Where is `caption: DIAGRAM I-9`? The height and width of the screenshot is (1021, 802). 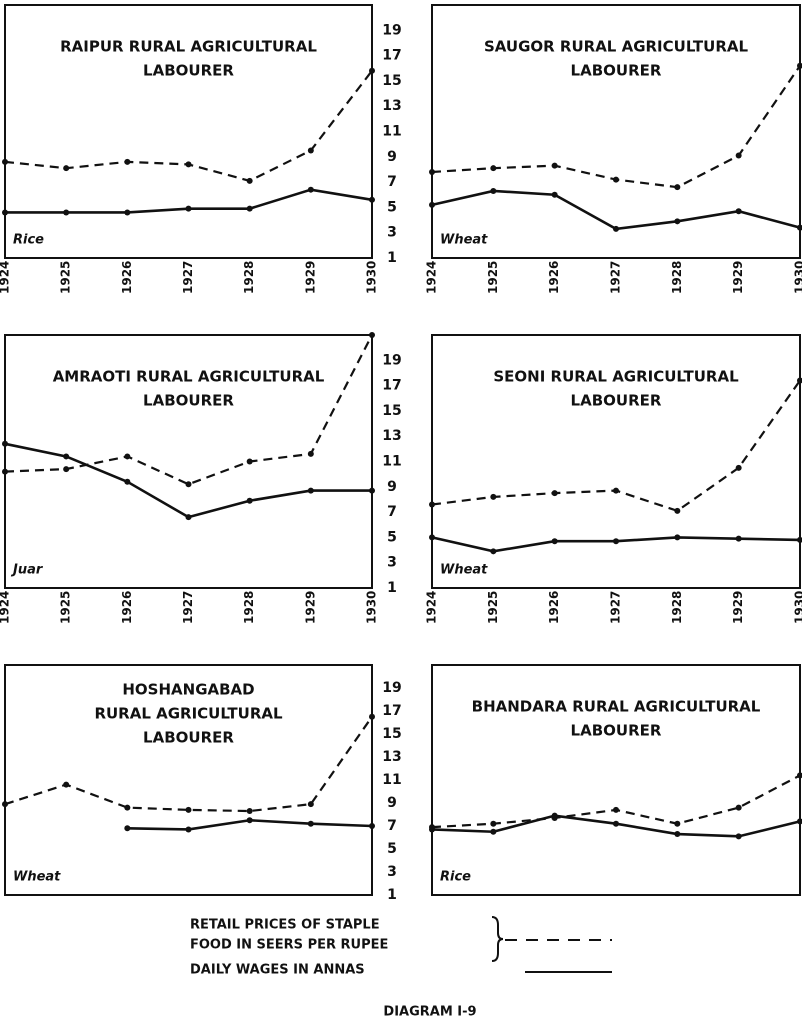 caption: DIAGRAM I-9 is located at coordinates (429, 1012).